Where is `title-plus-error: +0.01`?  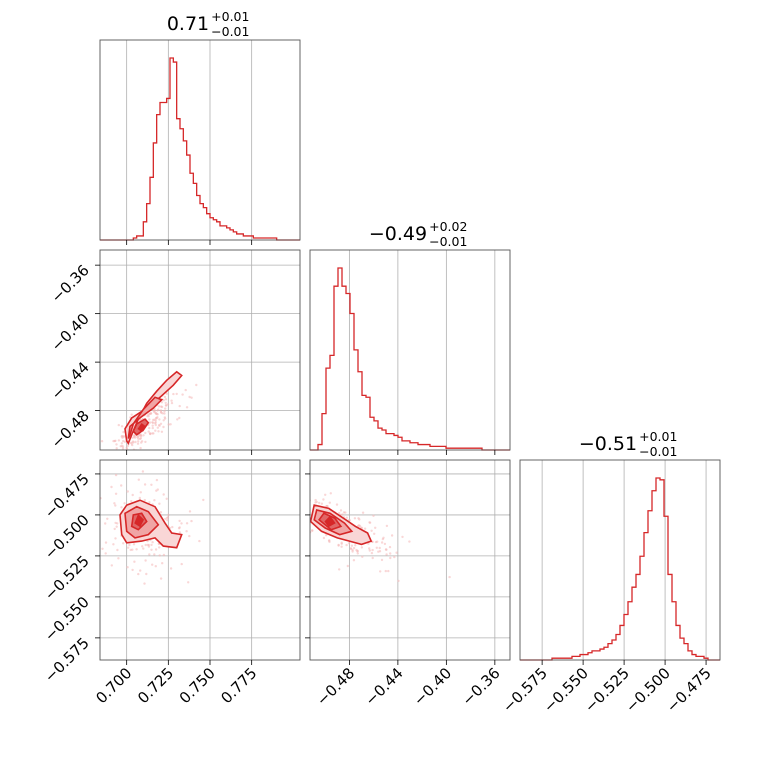 title-plus-error: +0.01 is located at coordinates (658, 436).